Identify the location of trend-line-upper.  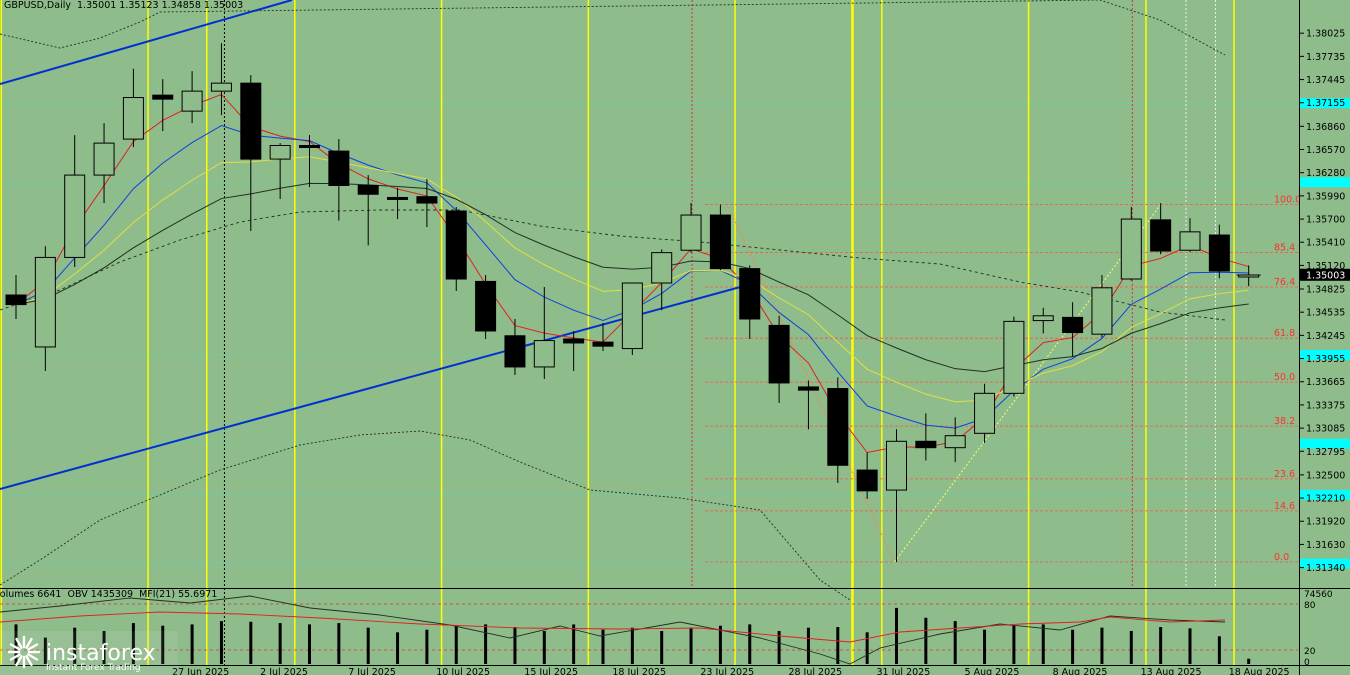
(146, 42).